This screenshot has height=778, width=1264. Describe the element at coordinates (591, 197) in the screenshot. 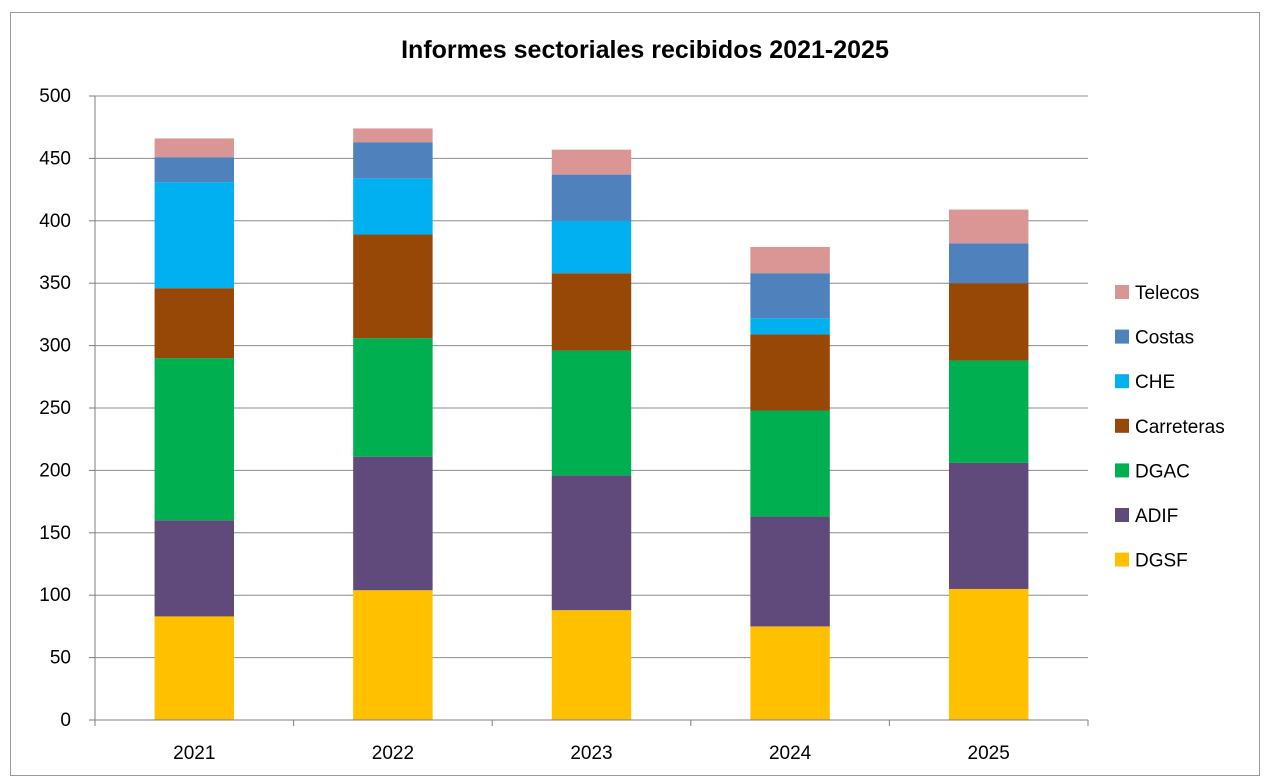

I see `bar-costas-2023` at that location.